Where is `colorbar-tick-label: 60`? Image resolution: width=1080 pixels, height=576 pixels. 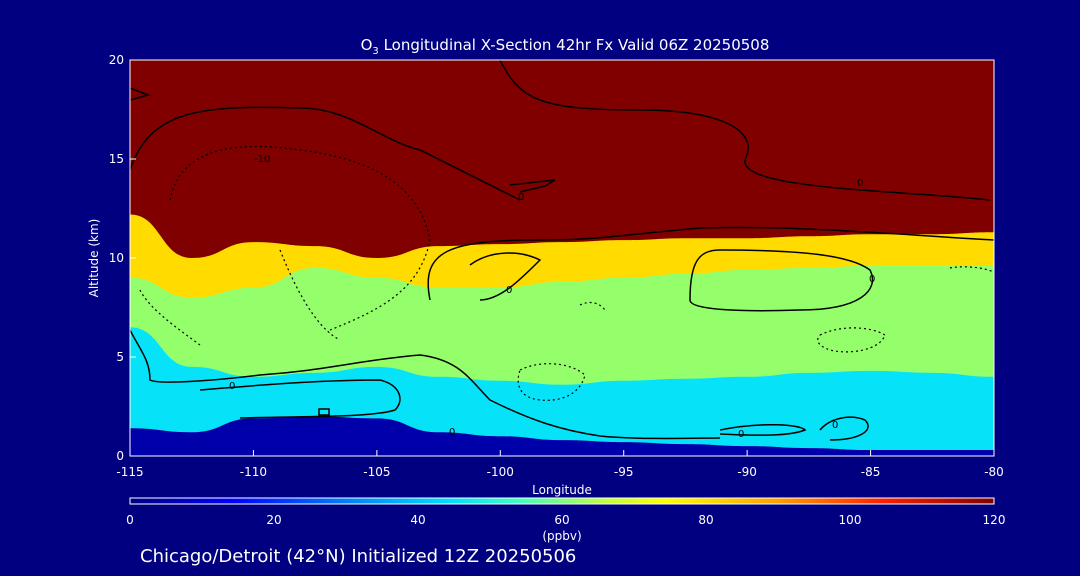 colorbar-tick-label: 60 is located at coordinates (561, 520).